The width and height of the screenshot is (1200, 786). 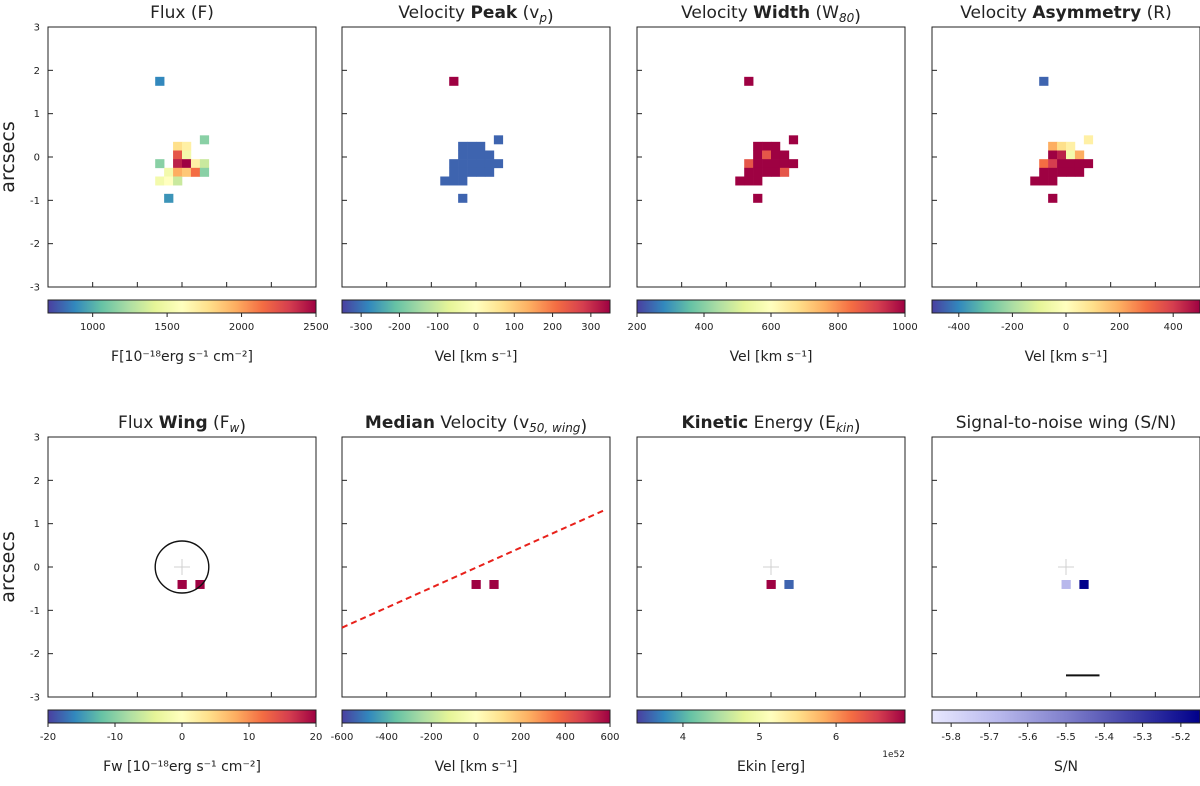 What do you see at coordinates (792, 423) in the screenshot?
I see `title-part: Energy (E` at bounding box center [792, 423].